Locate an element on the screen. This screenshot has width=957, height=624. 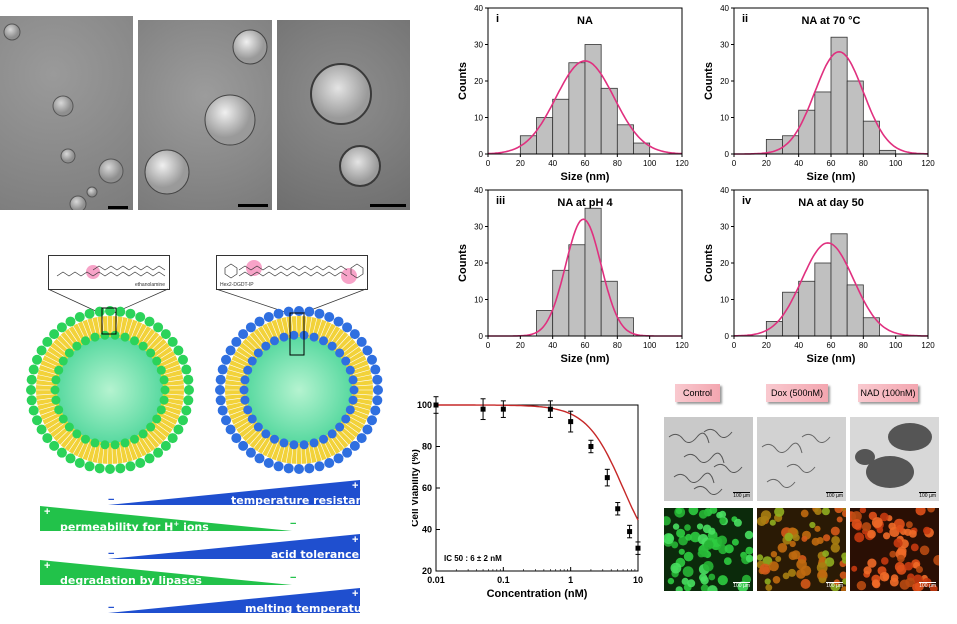
x-tick-label: 120 is located at coordinates (928, 163).